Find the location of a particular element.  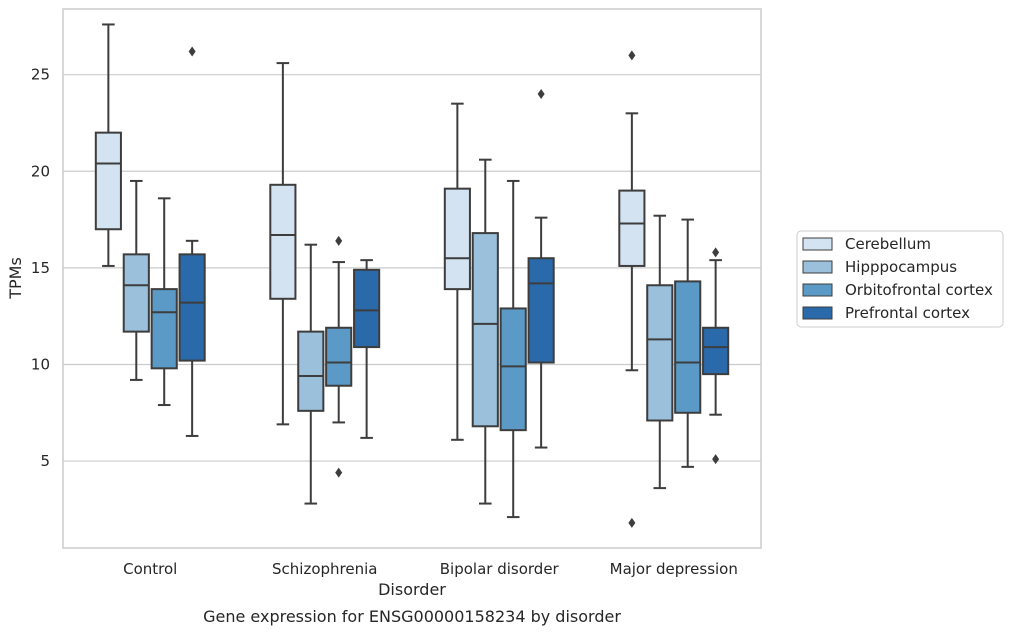

x-tick-label: Control is located at coordinates (150, 569).